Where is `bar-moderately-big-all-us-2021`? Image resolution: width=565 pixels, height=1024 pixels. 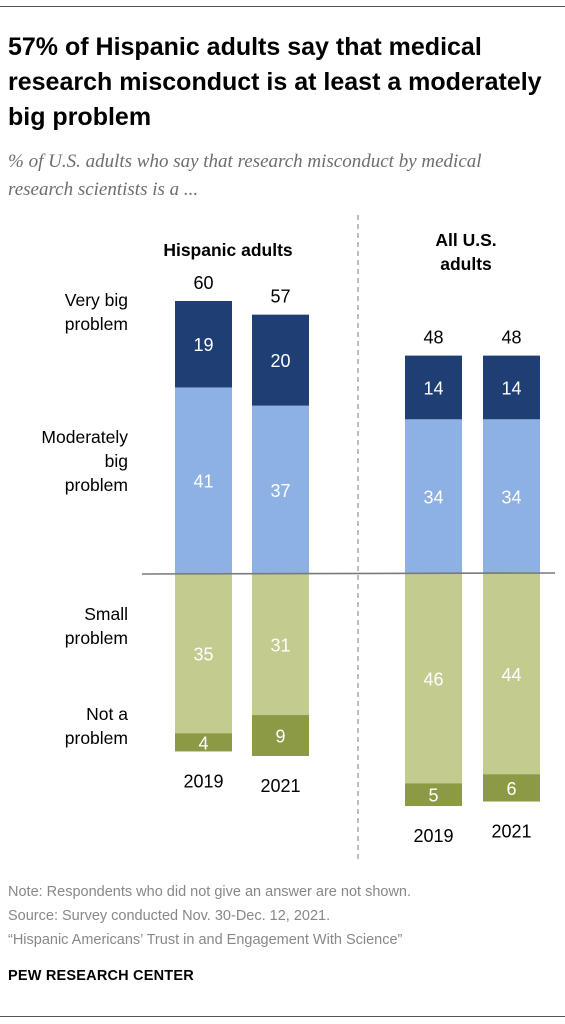
bar-moderately-big-all-us-2021 is located at coordinates (511, 496).